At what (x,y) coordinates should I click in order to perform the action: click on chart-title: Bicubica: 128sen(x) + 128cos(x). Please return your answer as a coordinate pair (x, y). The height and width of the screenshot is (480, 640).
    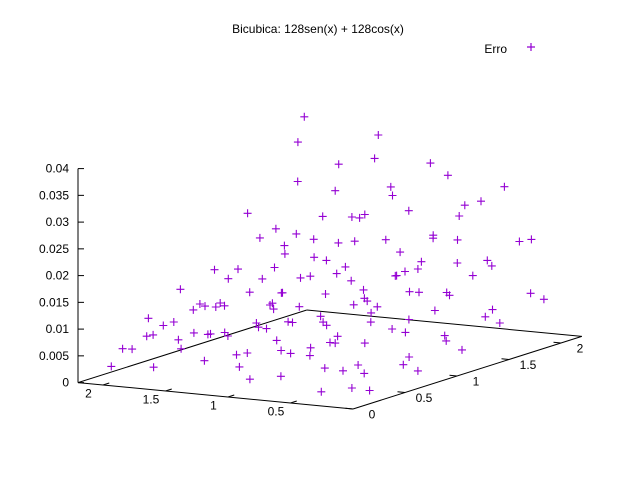
    Looking at the image, I should click on (318, 29).